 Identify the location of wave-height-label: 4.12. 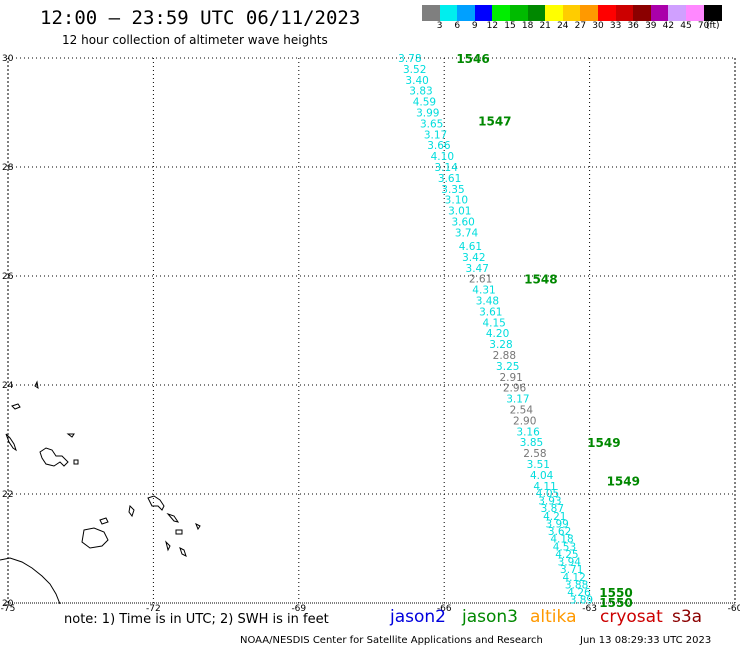
(573, 578).